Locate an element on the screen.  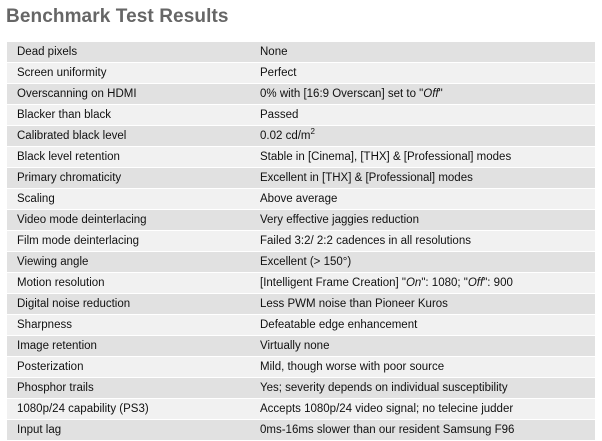
test-name-cell: Overscanning on HDMI is located at coordinates (128, 94).